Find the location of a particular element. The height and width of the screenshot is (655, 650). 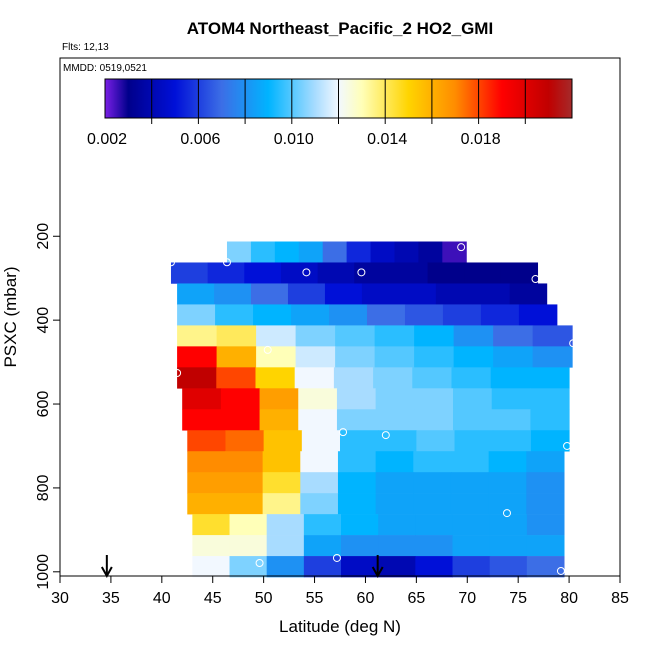

x-tick-label: 30 is located at coordinates (60, 598).